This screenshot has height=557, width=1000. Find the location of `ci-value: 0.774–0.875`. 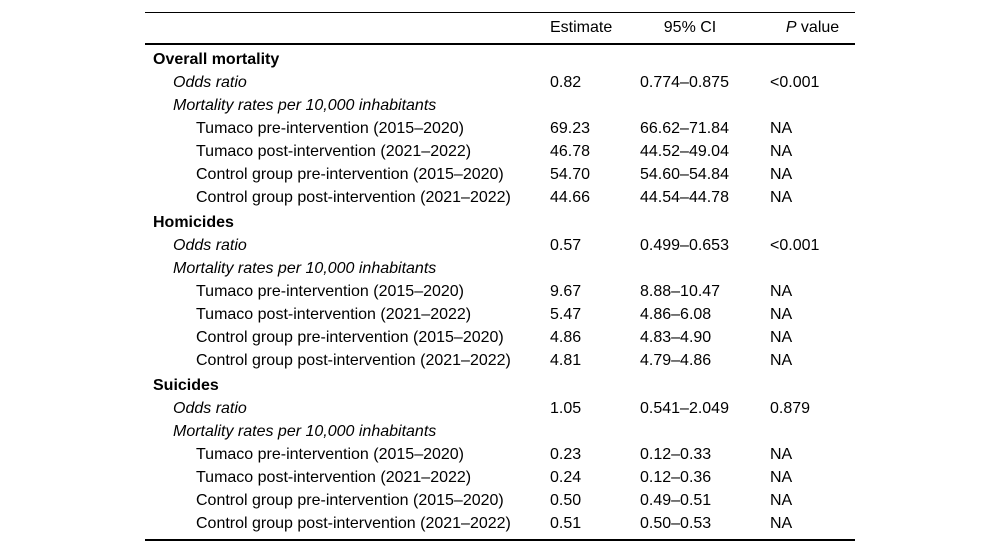

ci-value: 0.774–0.875 is located at coordinates (684, 82).